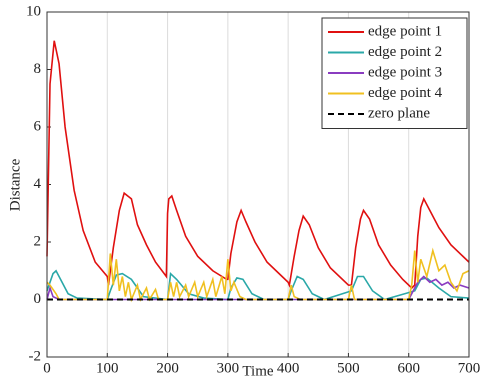 The image size is (484, 384). Describe the element at coordinates (33, 11) in the screenshot. I see `y-tick-label: 10` at that location.